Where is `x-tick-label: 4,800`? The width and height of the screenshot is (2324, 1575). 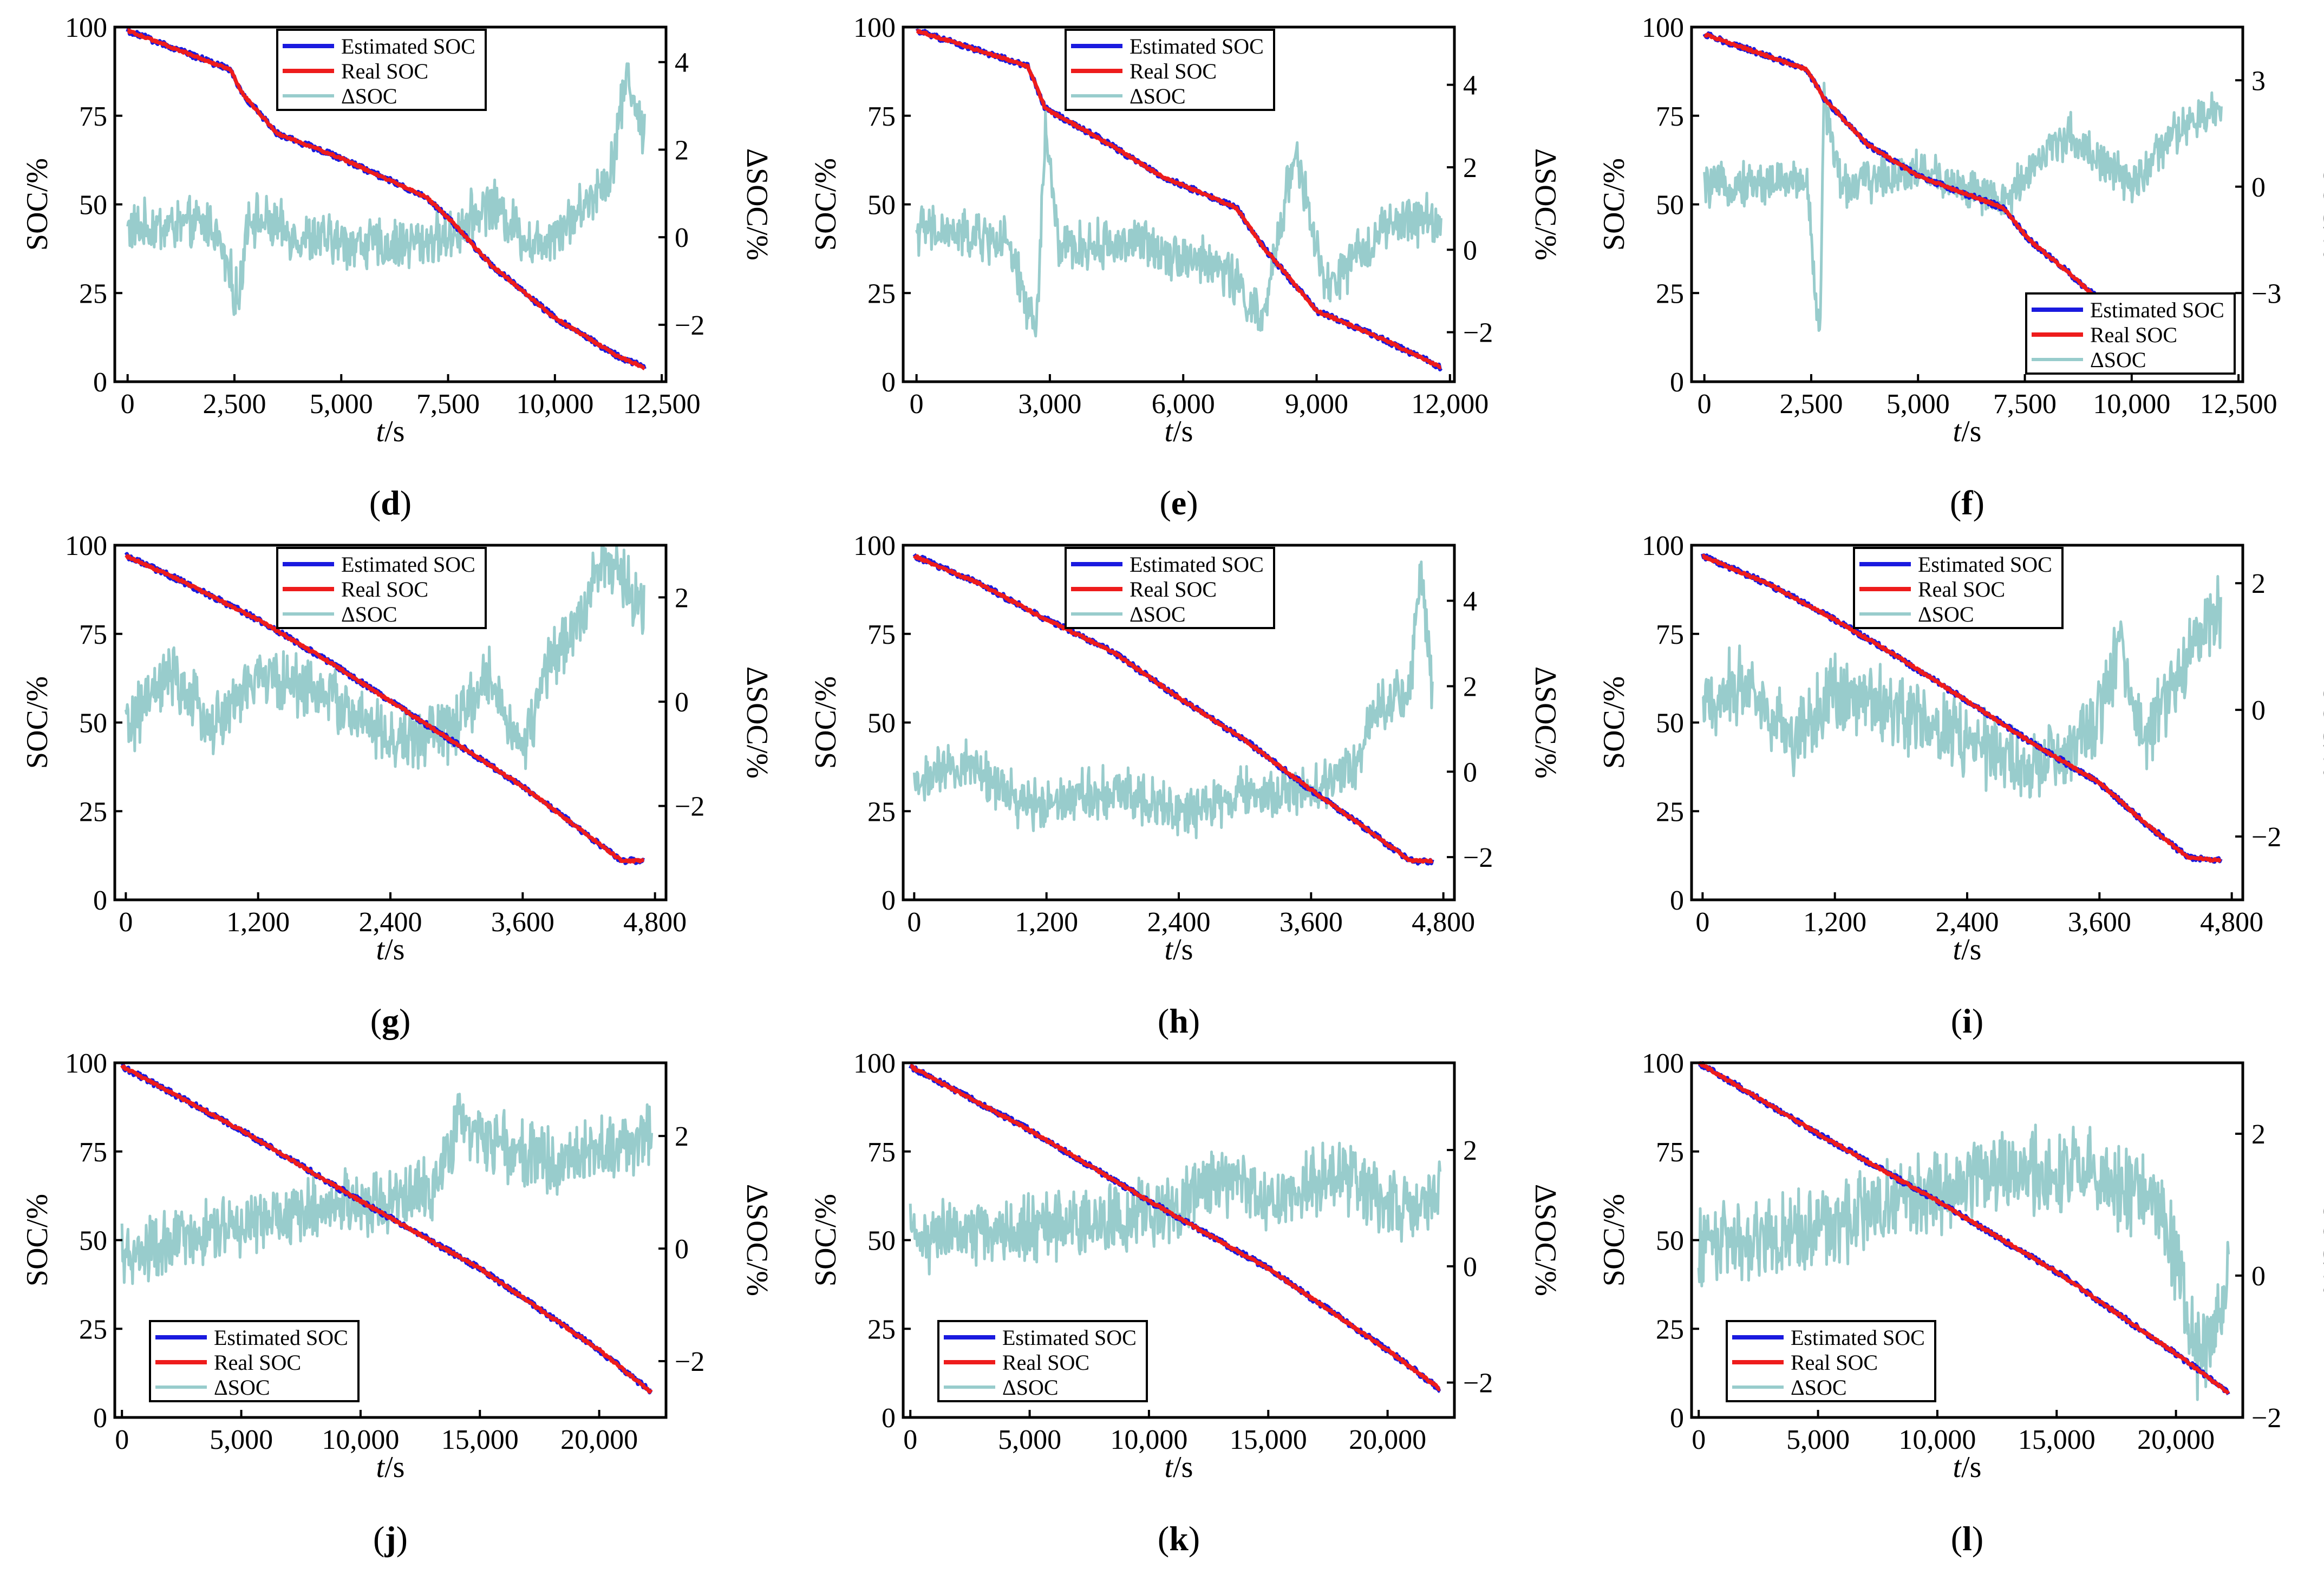 x-tick-label: 4,800 is located at coordinates (1443, 923).